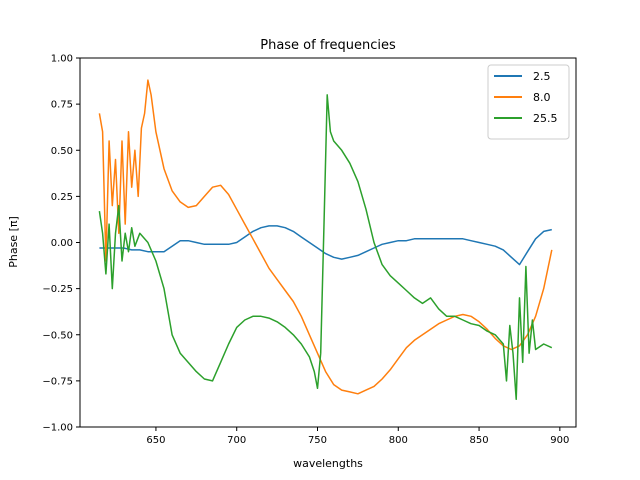 This screenshot has height=480, width=640. What do you see at coordinates (62, 105) in the screenshot?
I see `y-tick-label: 0.75` at bounding box center [62, 105].